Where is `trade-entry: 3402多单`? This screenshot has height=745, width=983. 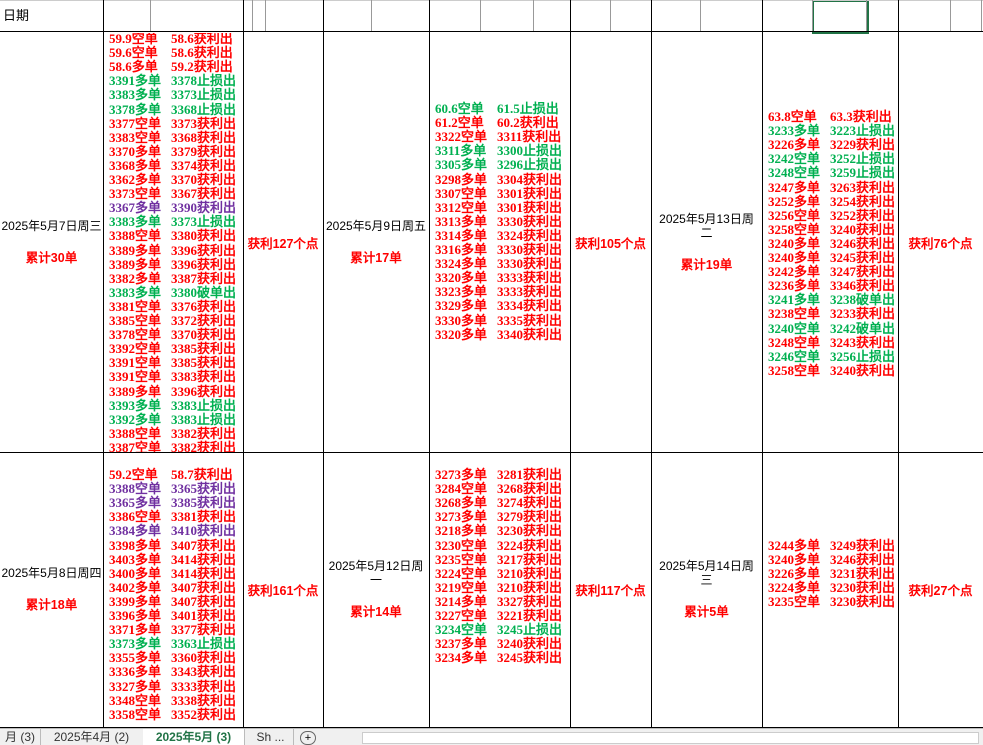
trade-entry: 3402多单 is located at coordinates (135, 587).